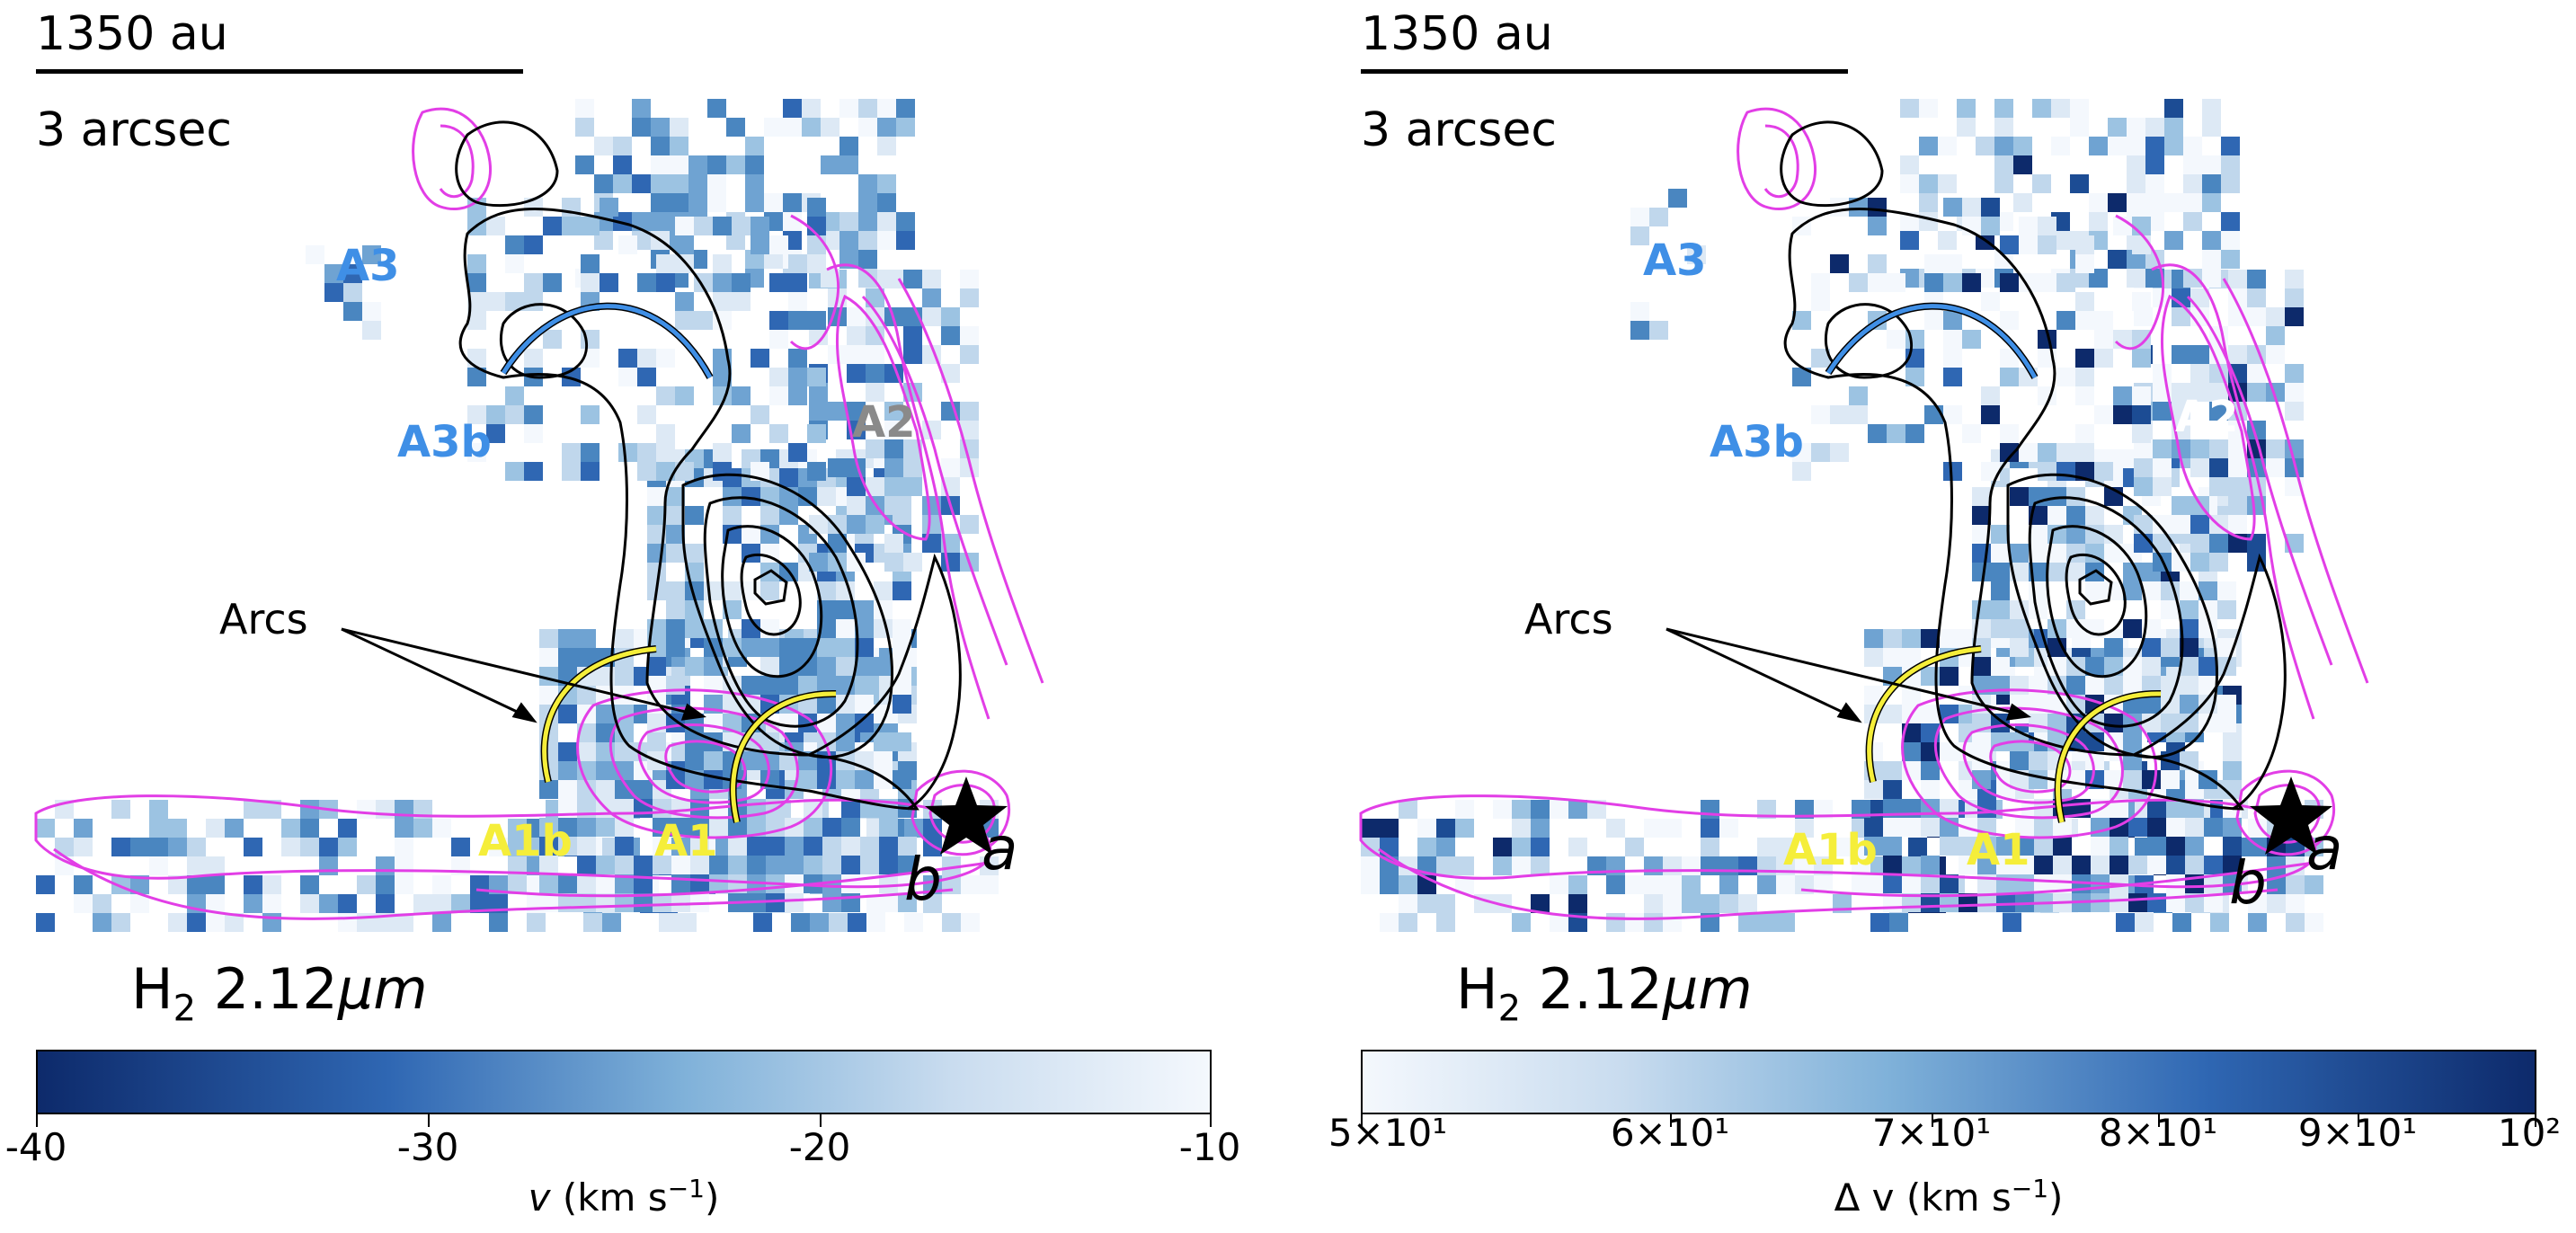  What do you see at coordinates (539, 1197) in the screenshot?
I see `colorbar-symbol: v` at bounding box center [539, 1197].